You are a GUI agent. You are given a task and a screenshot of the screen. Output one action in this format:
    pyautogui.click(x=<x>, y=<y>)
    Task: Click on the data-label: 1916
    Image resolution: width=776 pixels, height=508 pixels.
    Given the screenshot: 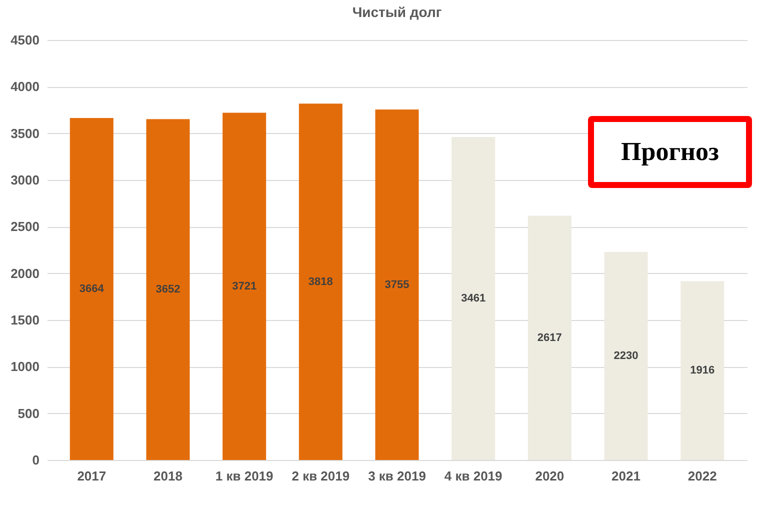 What is the action you would take?
    pyautogui.click(x=702, y=370)
    